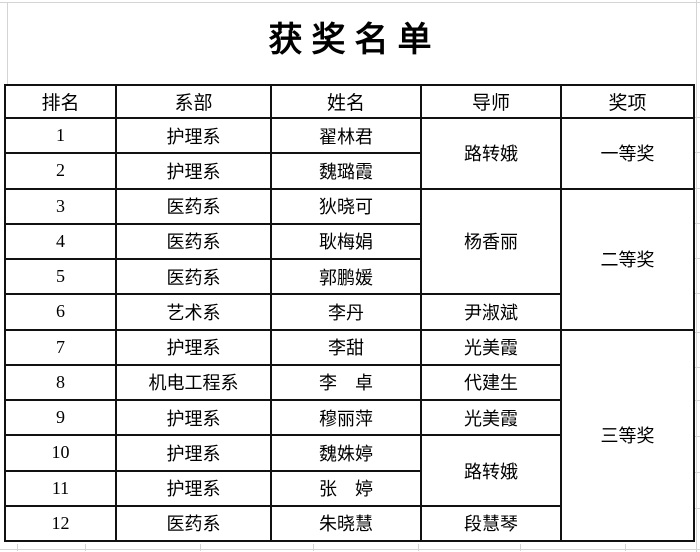  I want to click on rank-cell: 8, so click(60, 382).